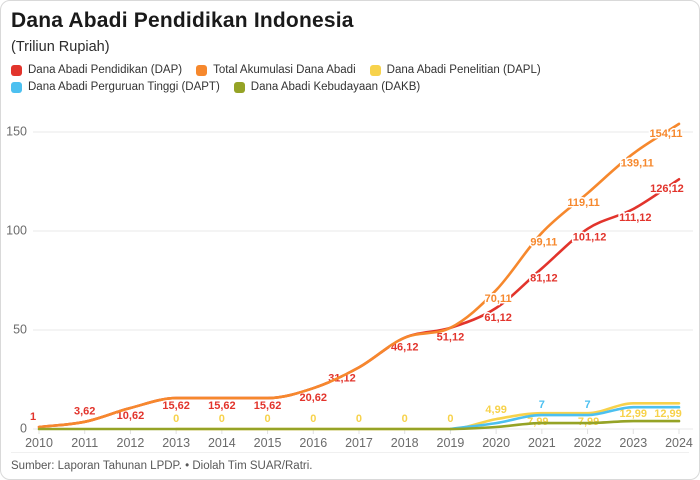 The image size is (700, 480). I want to click on value-label-1-2022: 119,11, so click(583, 203).